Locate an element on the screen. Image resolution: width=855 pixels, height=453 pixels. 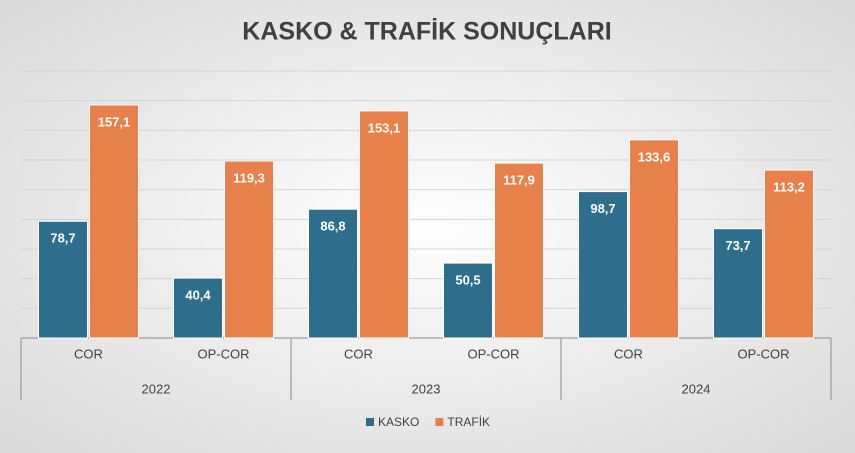
data-label: 153,1 is located at coordinates (384, 127).